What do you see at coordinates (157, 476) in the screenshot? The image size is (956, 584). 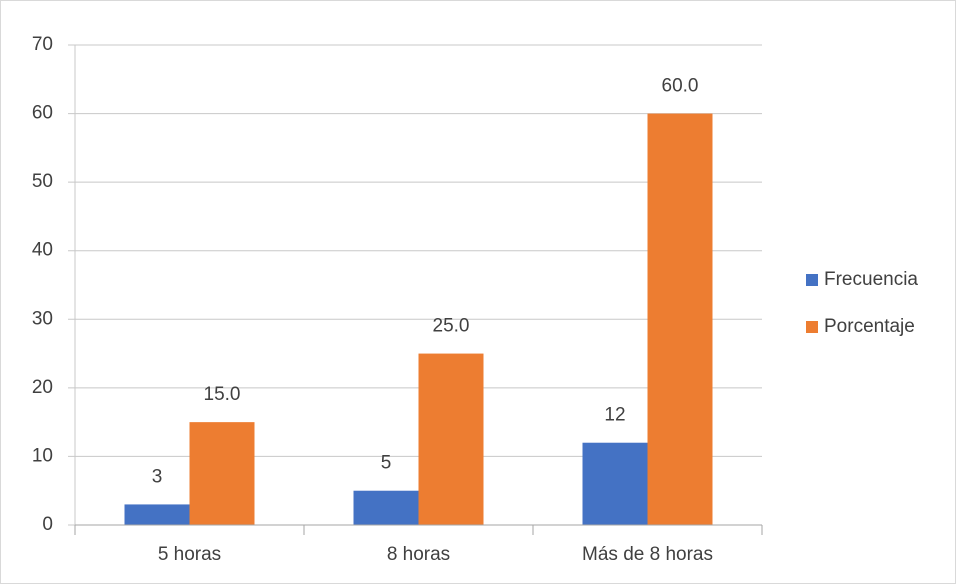 I see `value-label: 3` at bounding box center [157, 476].